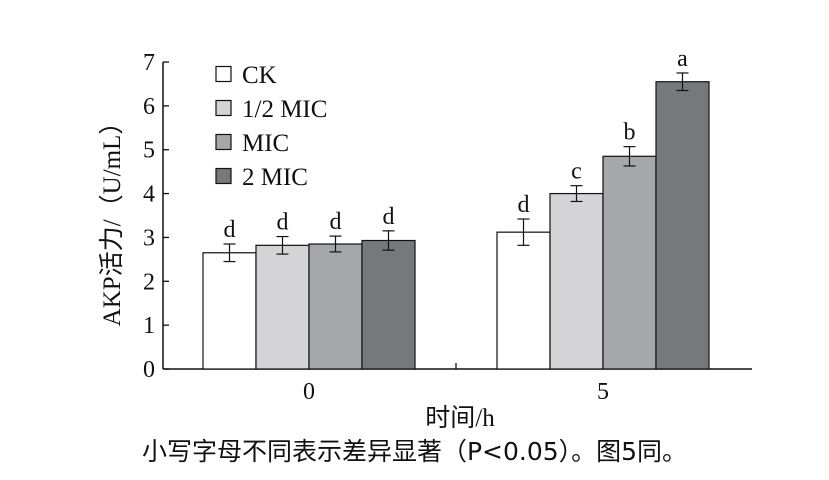 The width and height of the screenshot is (829, 480). What do you see at coordinates (576, 172) in the screenshot?
I see `significance-letter: c` at bounding box center [576, 172].